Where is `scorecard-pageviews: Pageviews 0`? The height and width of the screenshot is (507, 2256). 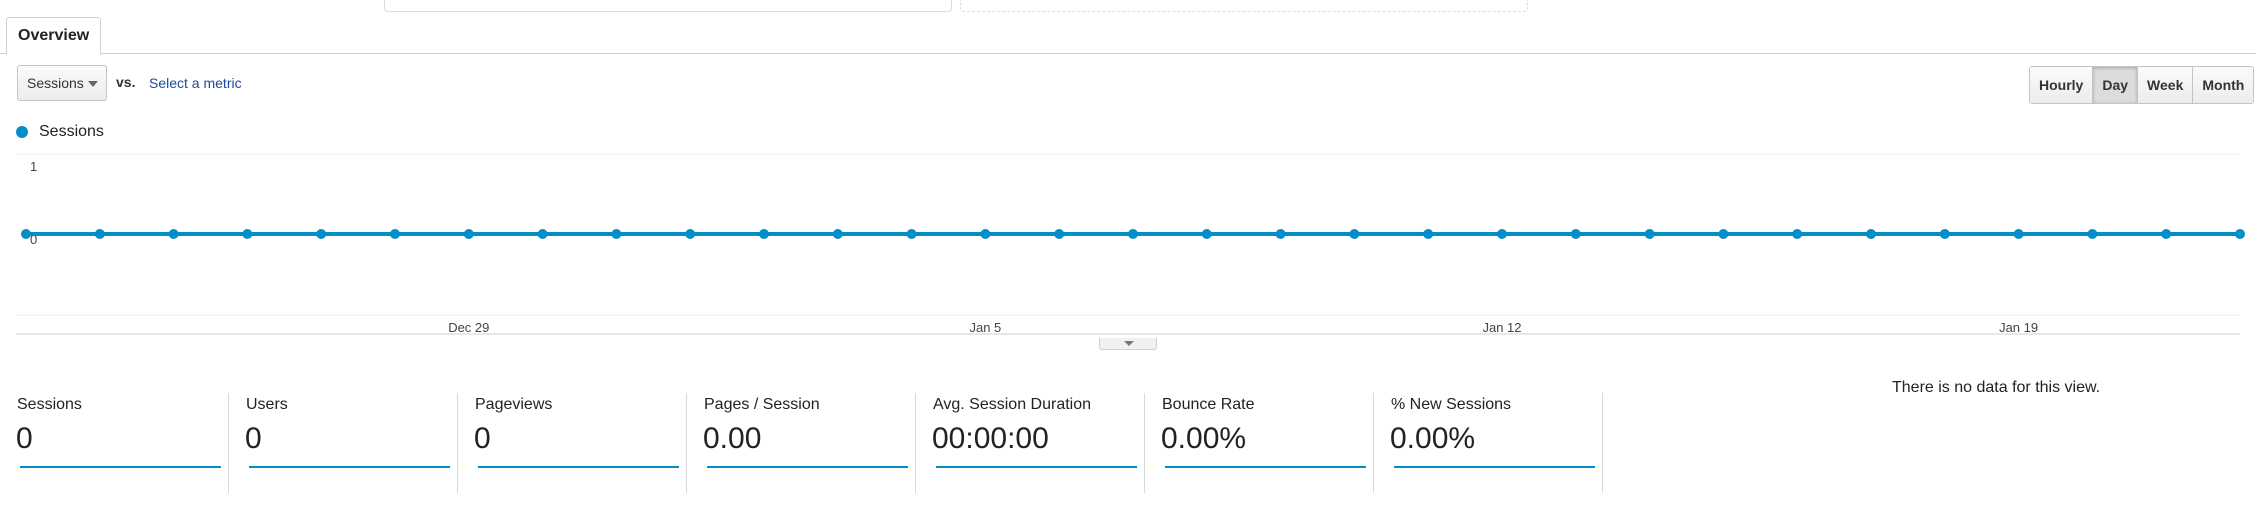 scorecard-pageviews: Pageviews 0 is located at coordinates (572, 443).